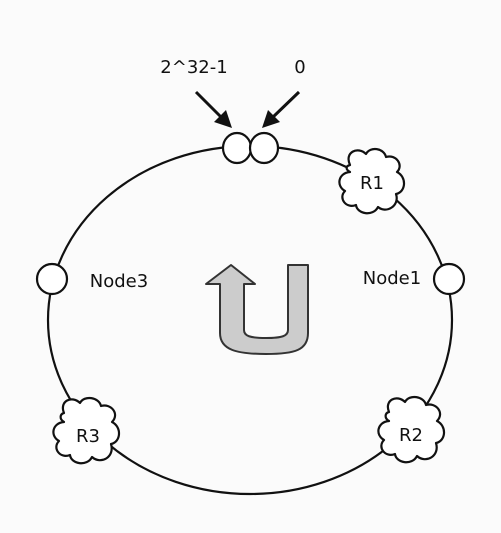 The image size is (501, 533). I want to click on zero-label: 0, so click(299, 67).